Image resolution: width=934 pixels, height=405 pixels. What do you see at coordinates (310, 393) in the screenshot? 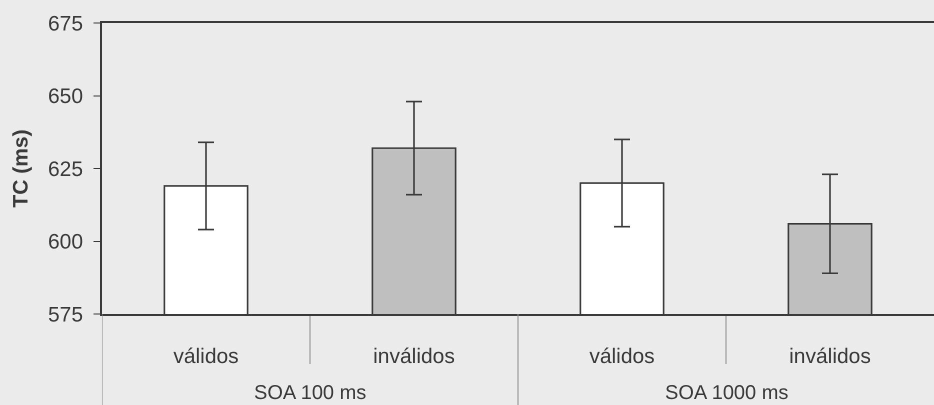
I see `text: SOA 100 ms` at bounding box center [310, 393].